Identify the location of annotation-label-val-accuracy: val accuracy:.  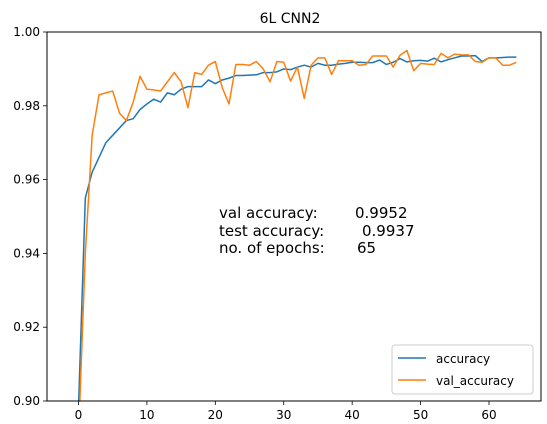
(268, 213).